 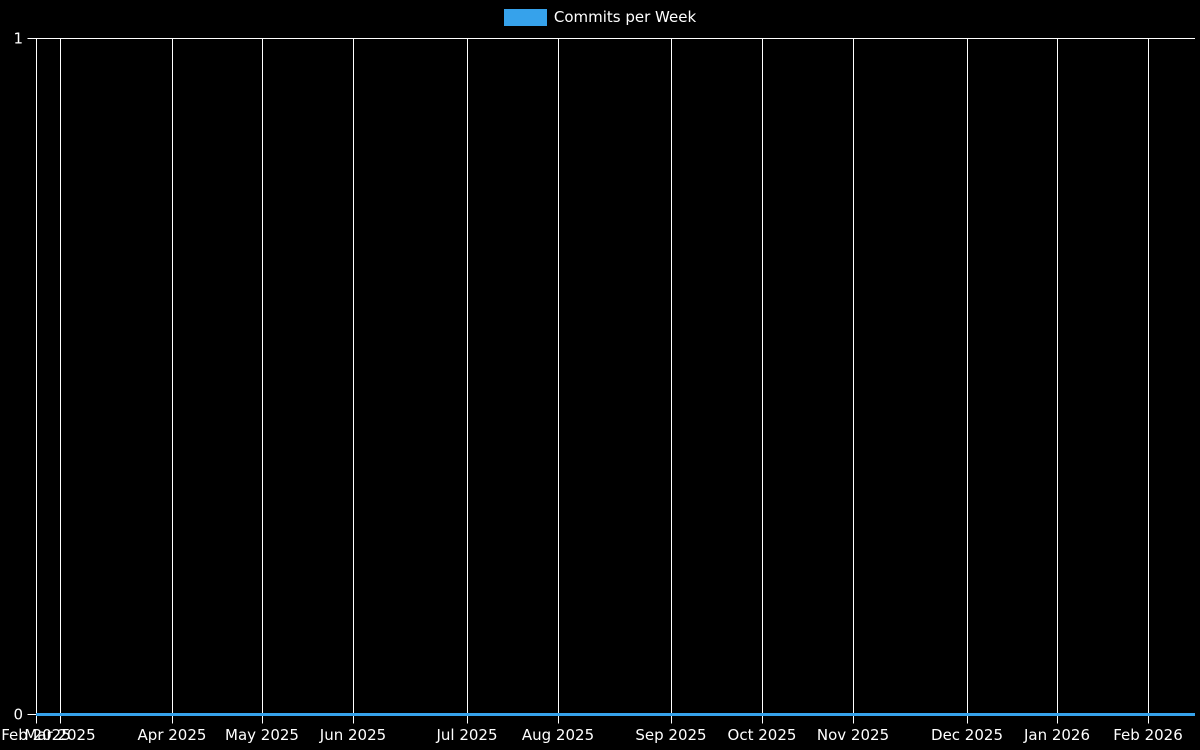 I want to click on chart-legend: Commits per Week, so click(x=600, y=17).